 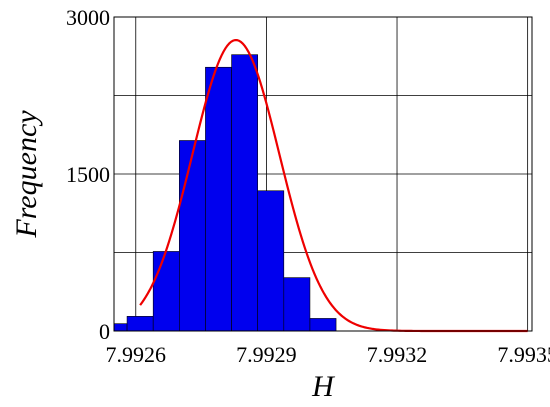 What do you see at coordinates (136, 354) in the screenshot?
I see `x-tick-label-0: 7.9926` at bounding box center [136, 354].